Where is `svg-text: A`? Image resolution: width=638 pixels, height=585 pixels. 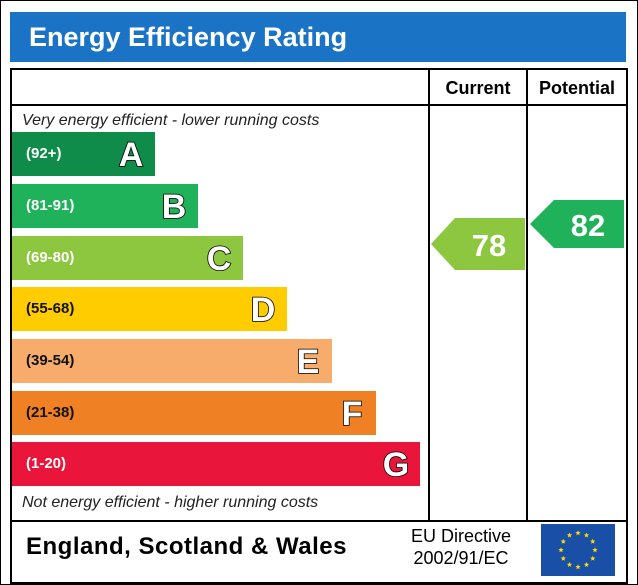 svg-text: A is located at coordinates (131, 154).